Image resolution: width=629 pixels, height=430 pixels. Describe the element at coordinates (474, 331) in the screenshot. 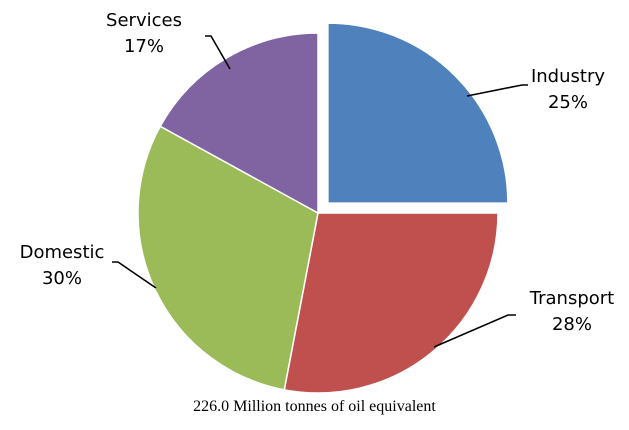

I see `leader-line-transport` at that location.